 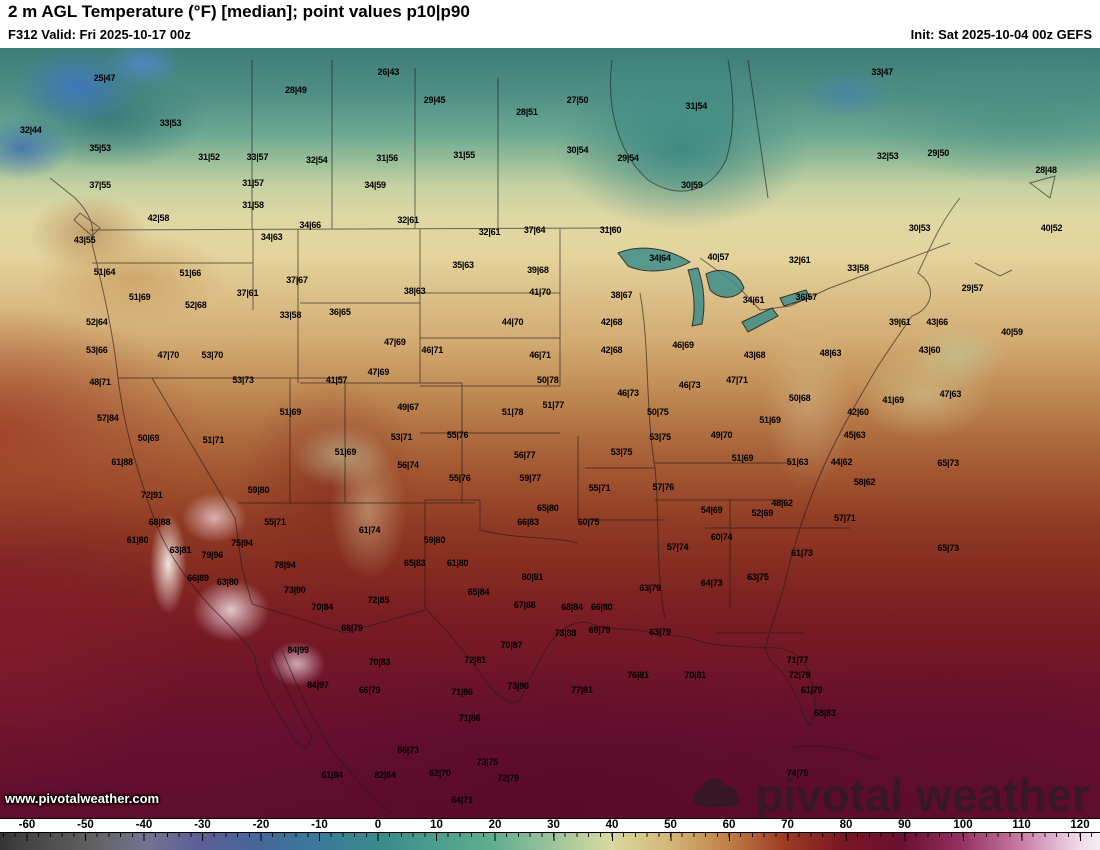 I want to click on point-value: 53|70, so click(x=212, y=355).